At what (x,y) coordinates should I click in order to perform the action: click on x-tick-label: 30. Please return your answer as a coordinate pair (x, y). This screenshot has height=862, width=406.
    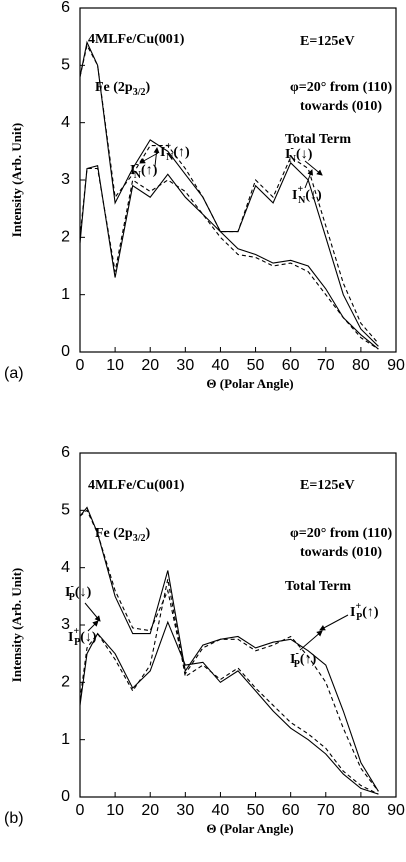
    Looking at the image, I should click on (185, 810).